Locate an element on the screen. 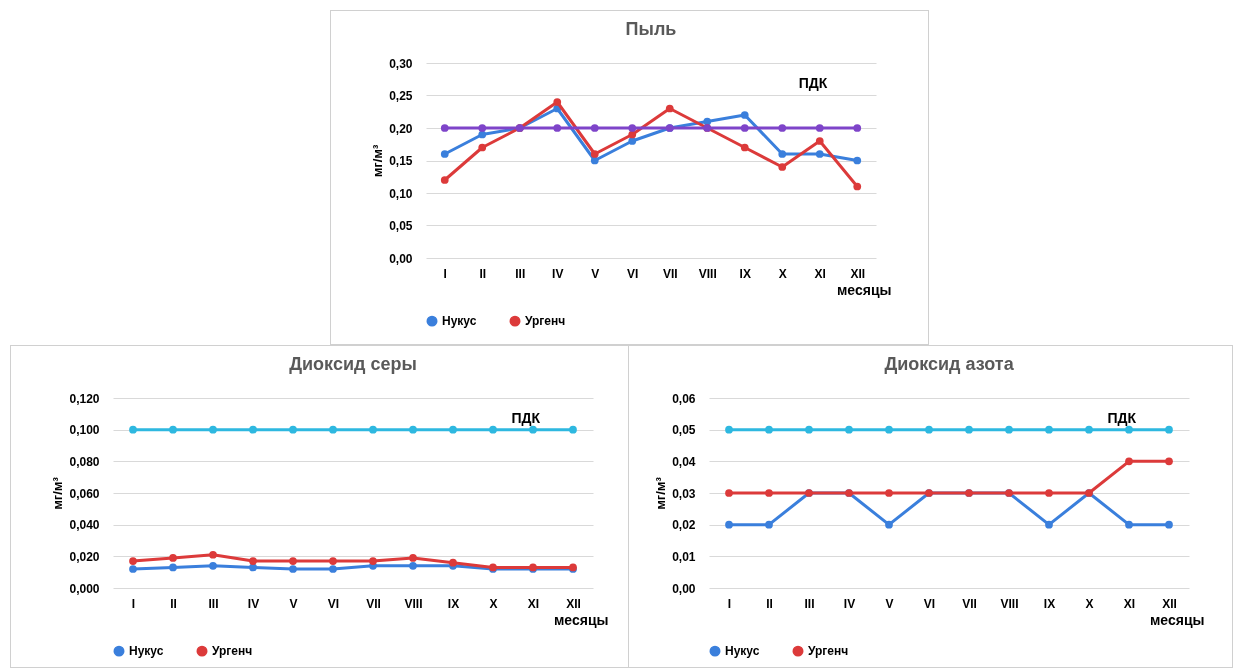 The width and height of the screenshot is (1233, 668). y-tick-label: 0,000 is located at coordinates (84, 588).